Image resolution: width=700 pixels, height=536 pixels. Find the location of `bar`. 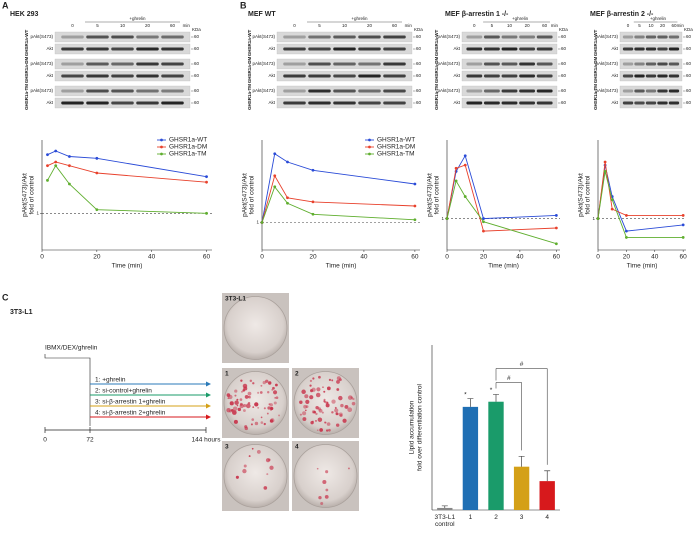

bar is located at coordinates (521, 488).